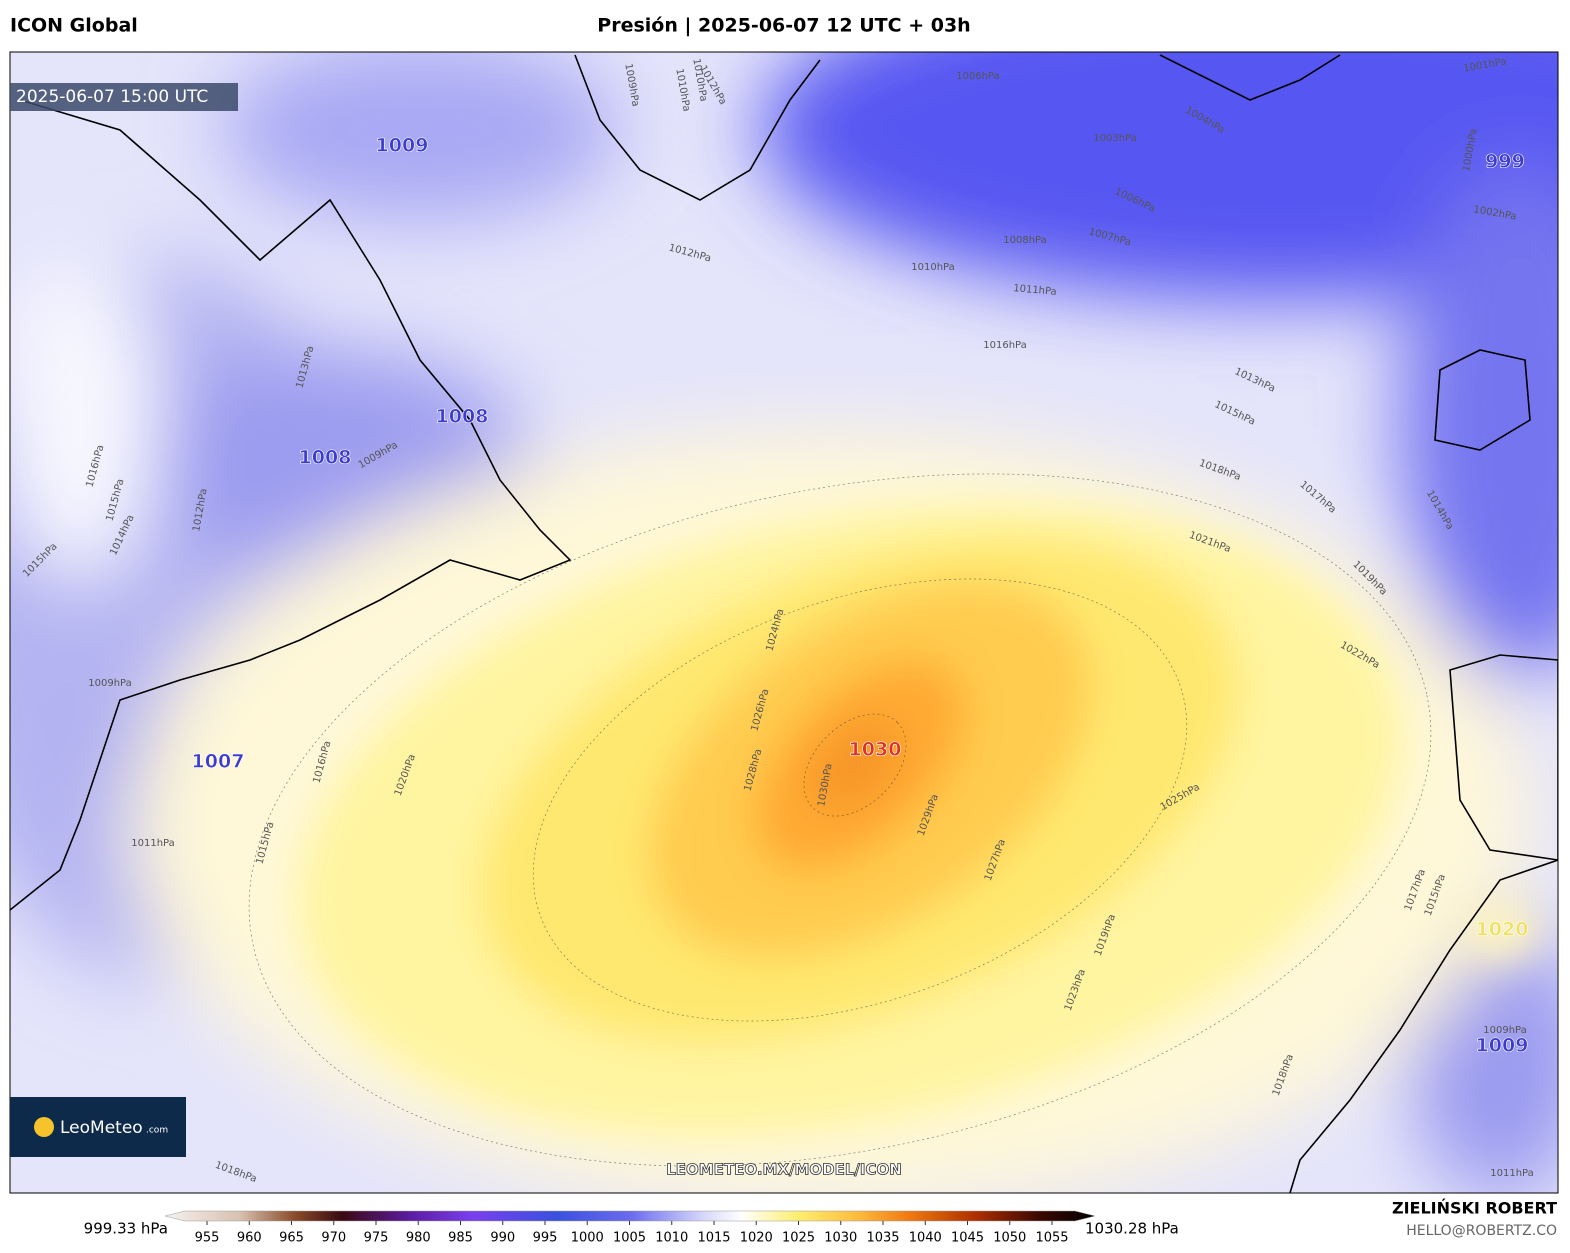  I want to click on colorbar-tick-label: 990, so click(502, 1238).